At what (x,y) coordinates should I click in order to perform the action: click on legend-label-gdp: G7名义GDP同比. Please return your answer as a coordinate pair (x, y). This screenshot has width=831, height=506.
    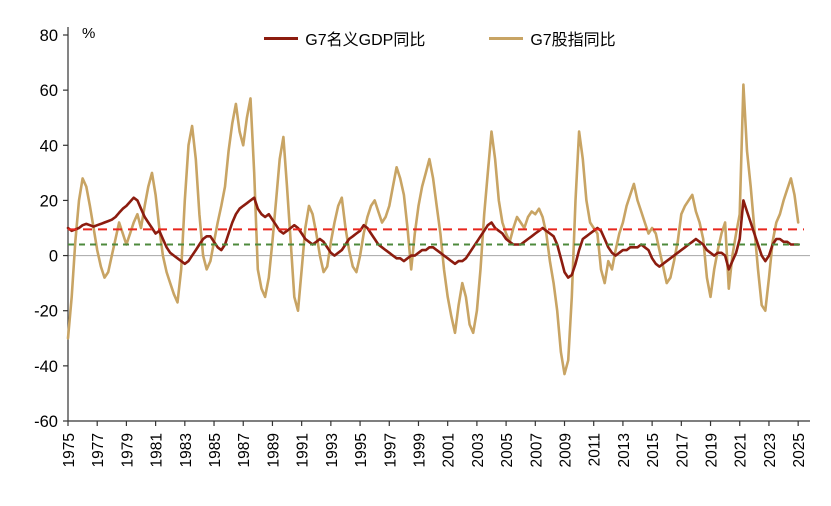
    Looking at the image, I should click on (365, 40).